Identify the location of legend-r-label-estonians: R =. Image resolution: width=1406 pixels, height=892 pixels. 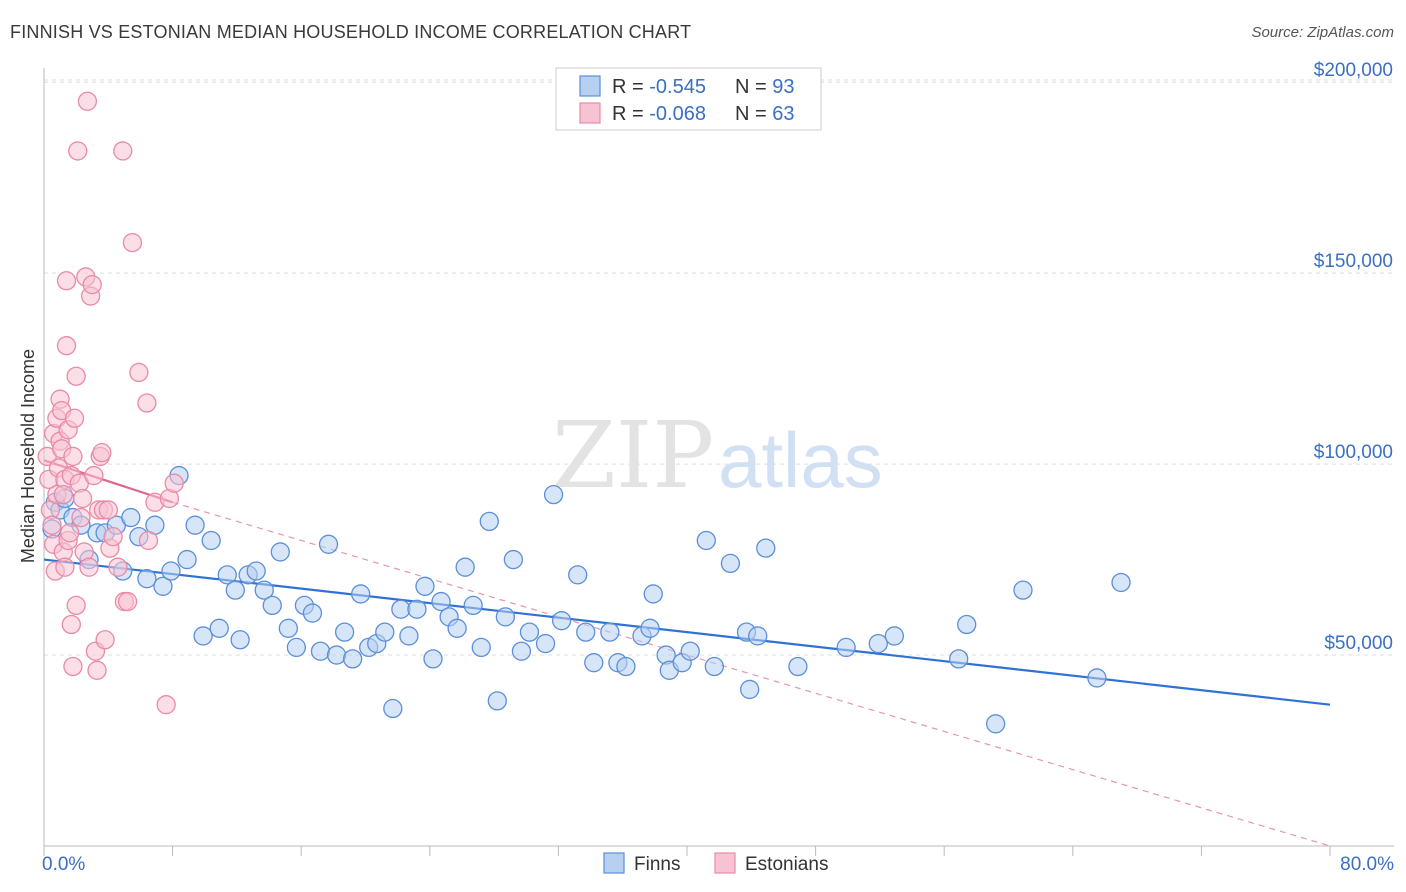
(630, 114).